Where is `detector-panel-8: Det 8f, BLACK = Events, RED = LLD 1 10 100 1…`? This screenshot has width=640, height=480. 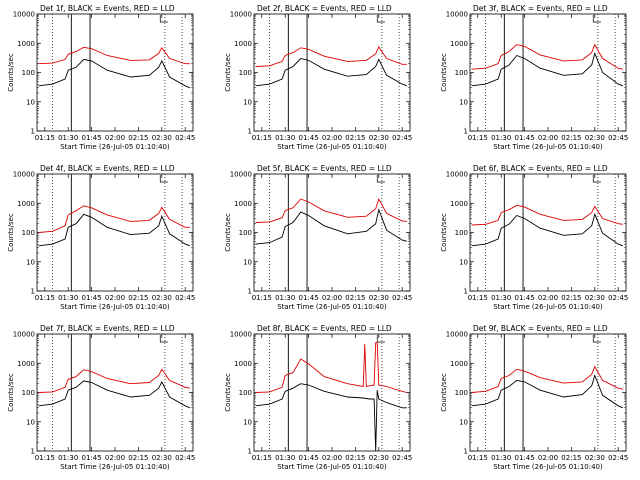 detector-panel-8: Det 8f, BLACK = Events, RED = LLD 1 10 100 1… is located at coordinates (318, 397).